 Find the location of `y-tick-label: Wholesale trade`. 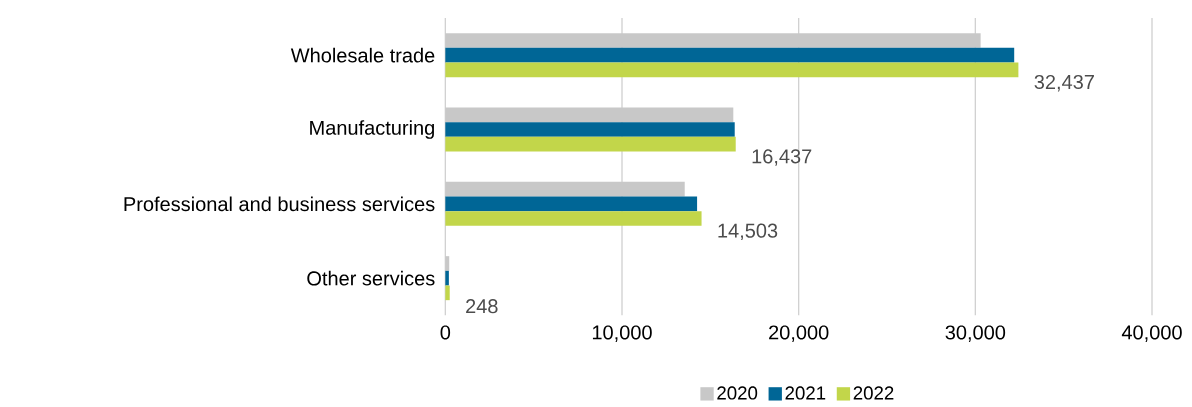

y-tick-label: Wholesale trade is located at coordinates (362, 55).